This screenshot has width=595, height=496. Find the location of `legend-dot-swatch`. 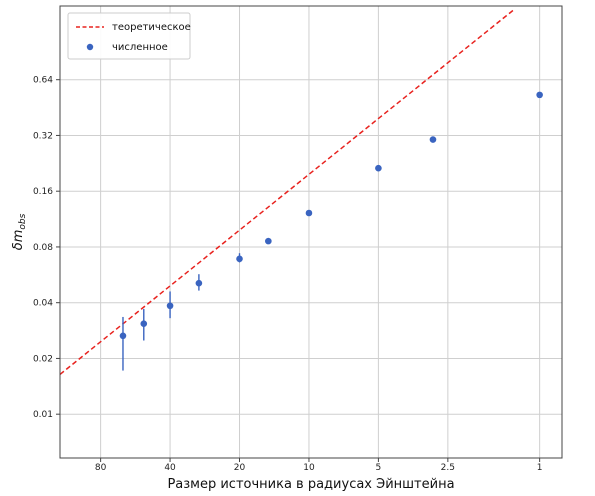

legend-dot-swatch is located at coordinates (90, 47).